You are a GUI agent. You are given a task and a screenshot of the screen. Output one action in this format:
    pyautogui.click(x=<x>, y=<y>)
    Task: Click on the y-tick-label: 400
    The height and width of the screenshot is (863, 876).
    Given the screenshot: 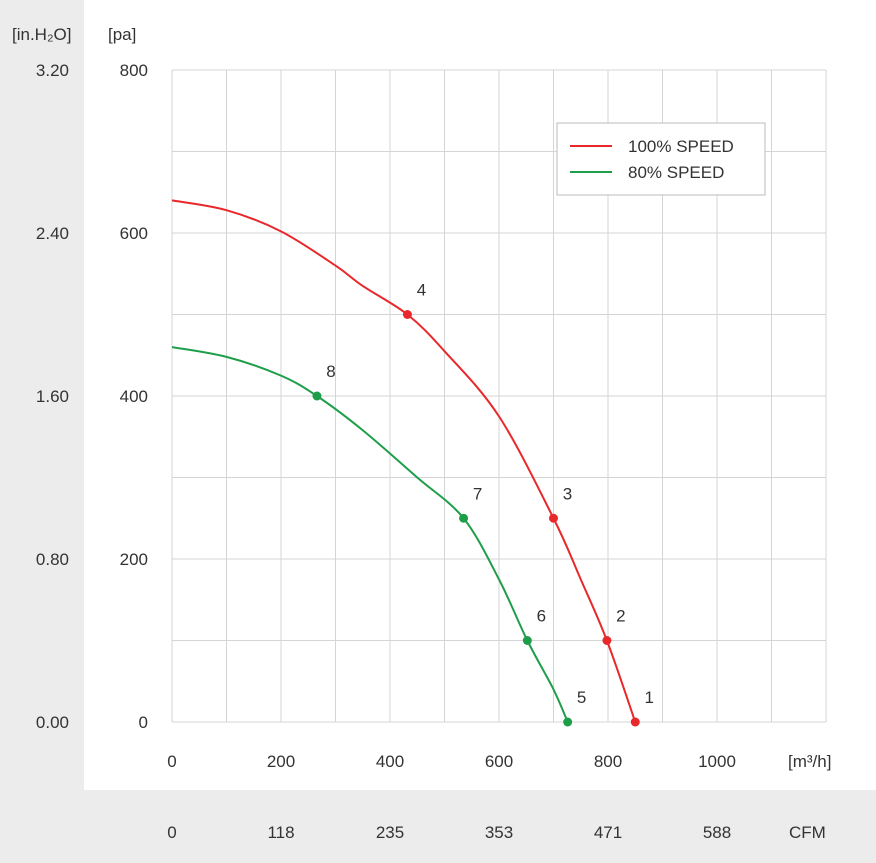 What is the action you would take?
    pyautogui.click(x=134, y=396)
    